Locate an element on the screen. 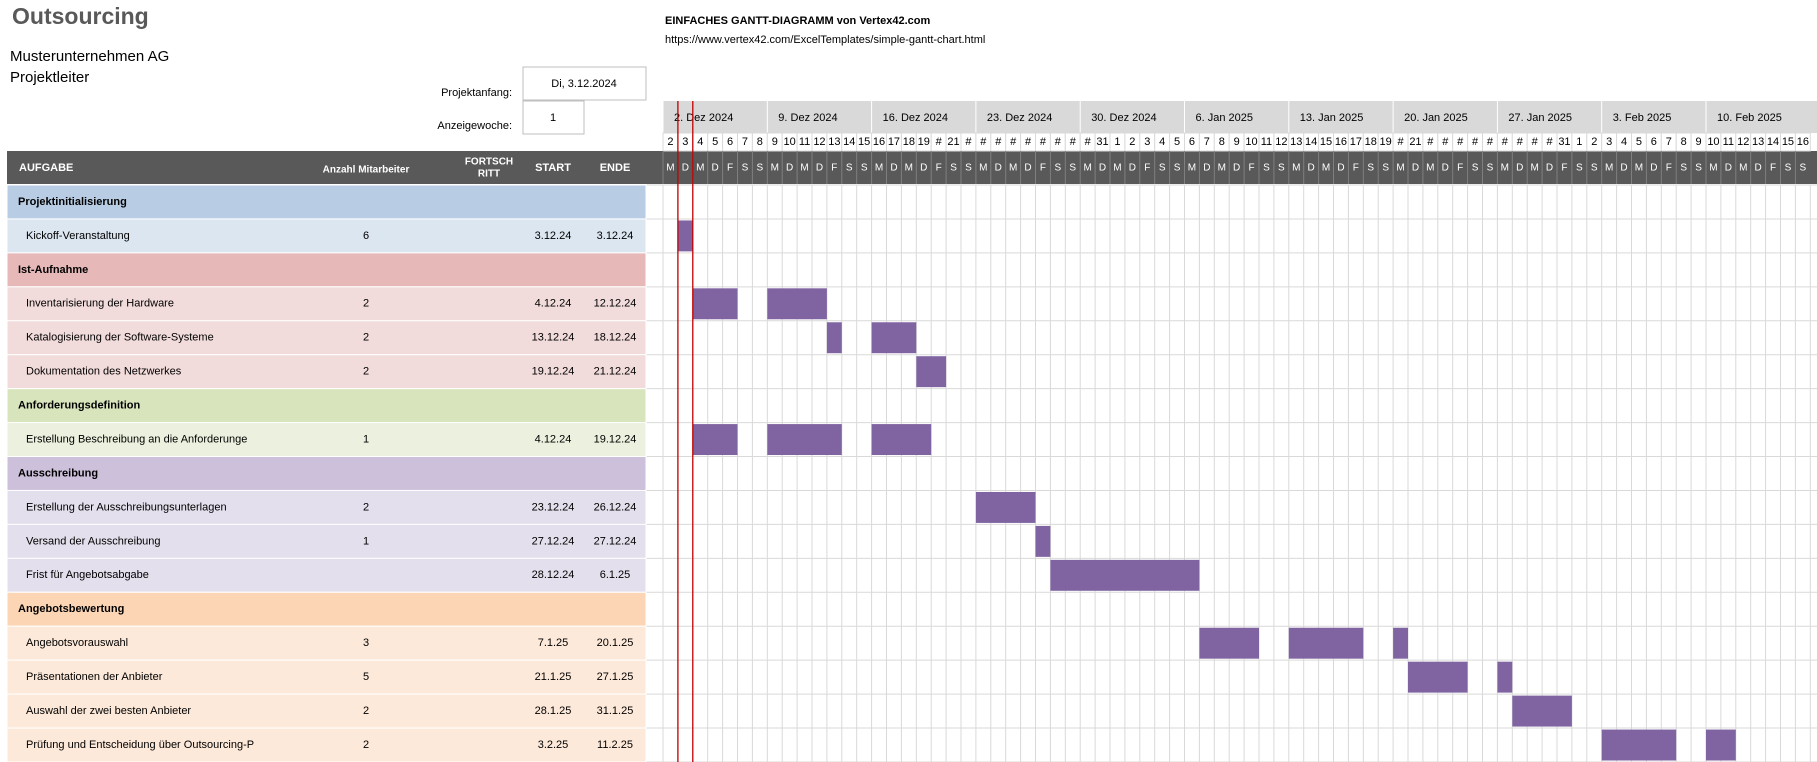 The width and height of the screenshot is (1817, 762). phase-name: Anforderungsdefinition is located at coordinates (79, 406).